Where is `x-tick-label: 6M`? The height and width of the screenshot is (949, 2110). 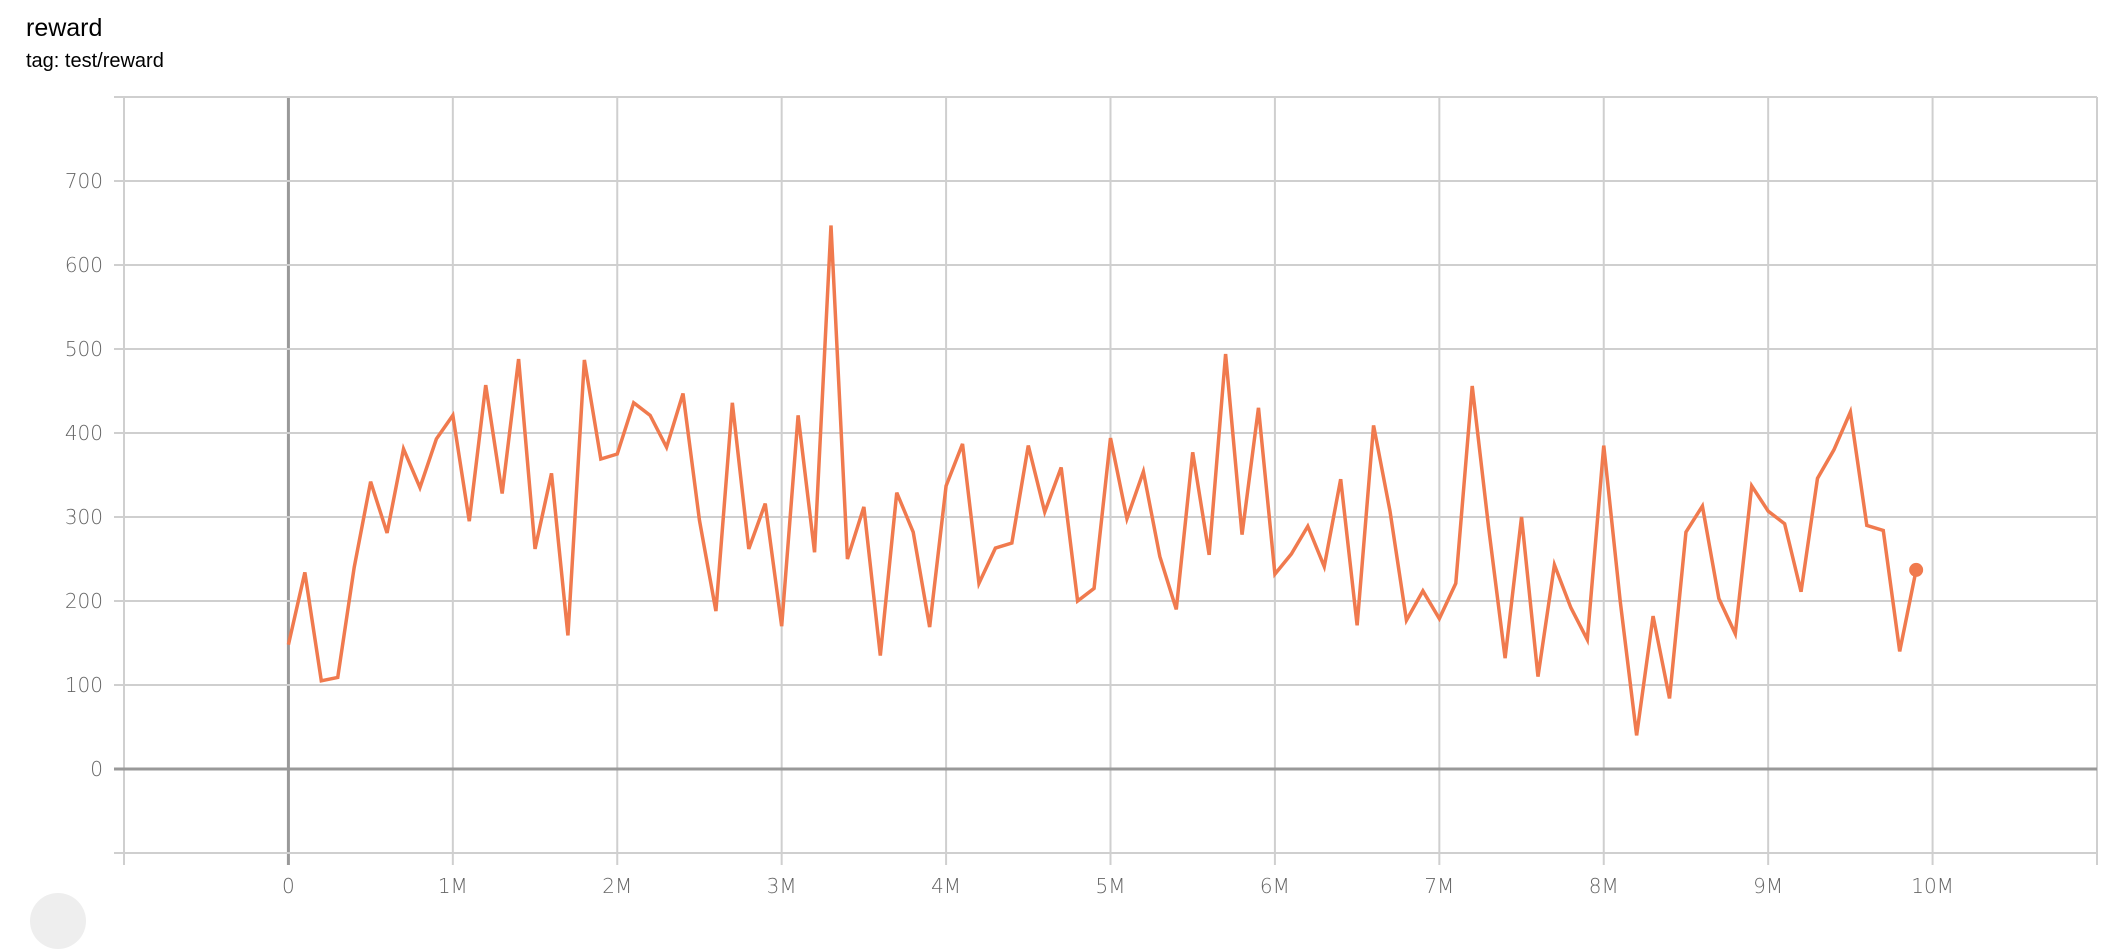 x-tick-label: 6M is located at coordinates (1275, 886).